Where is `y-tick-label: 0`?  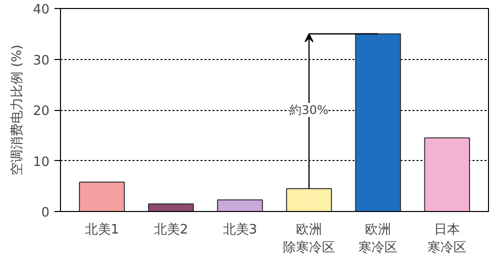 y-tick-label: 0 is located at coordinates (45, 213).